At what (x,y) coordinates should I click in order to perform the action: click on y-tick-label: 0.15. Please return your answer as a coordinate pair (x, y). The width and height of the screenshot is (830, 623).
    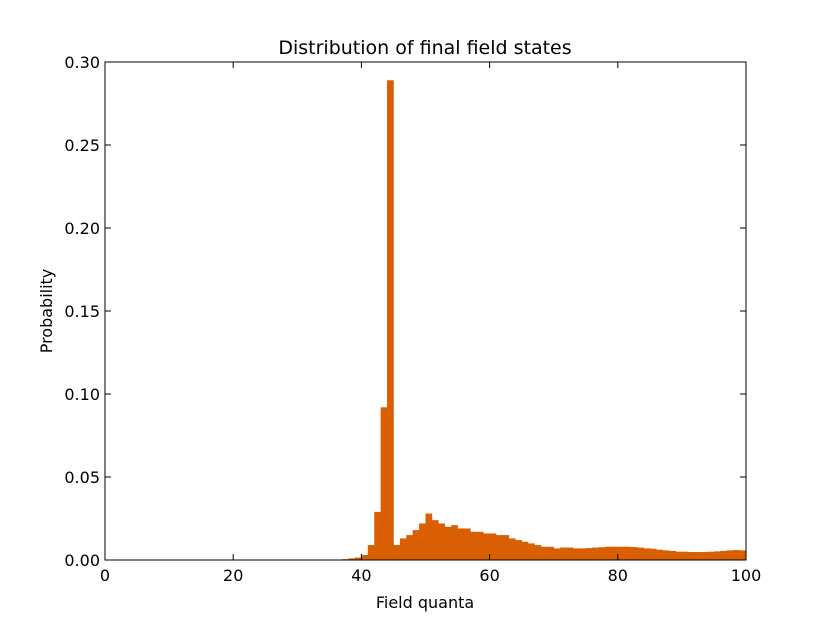
    Looking at the image, I should click on (82, 311).